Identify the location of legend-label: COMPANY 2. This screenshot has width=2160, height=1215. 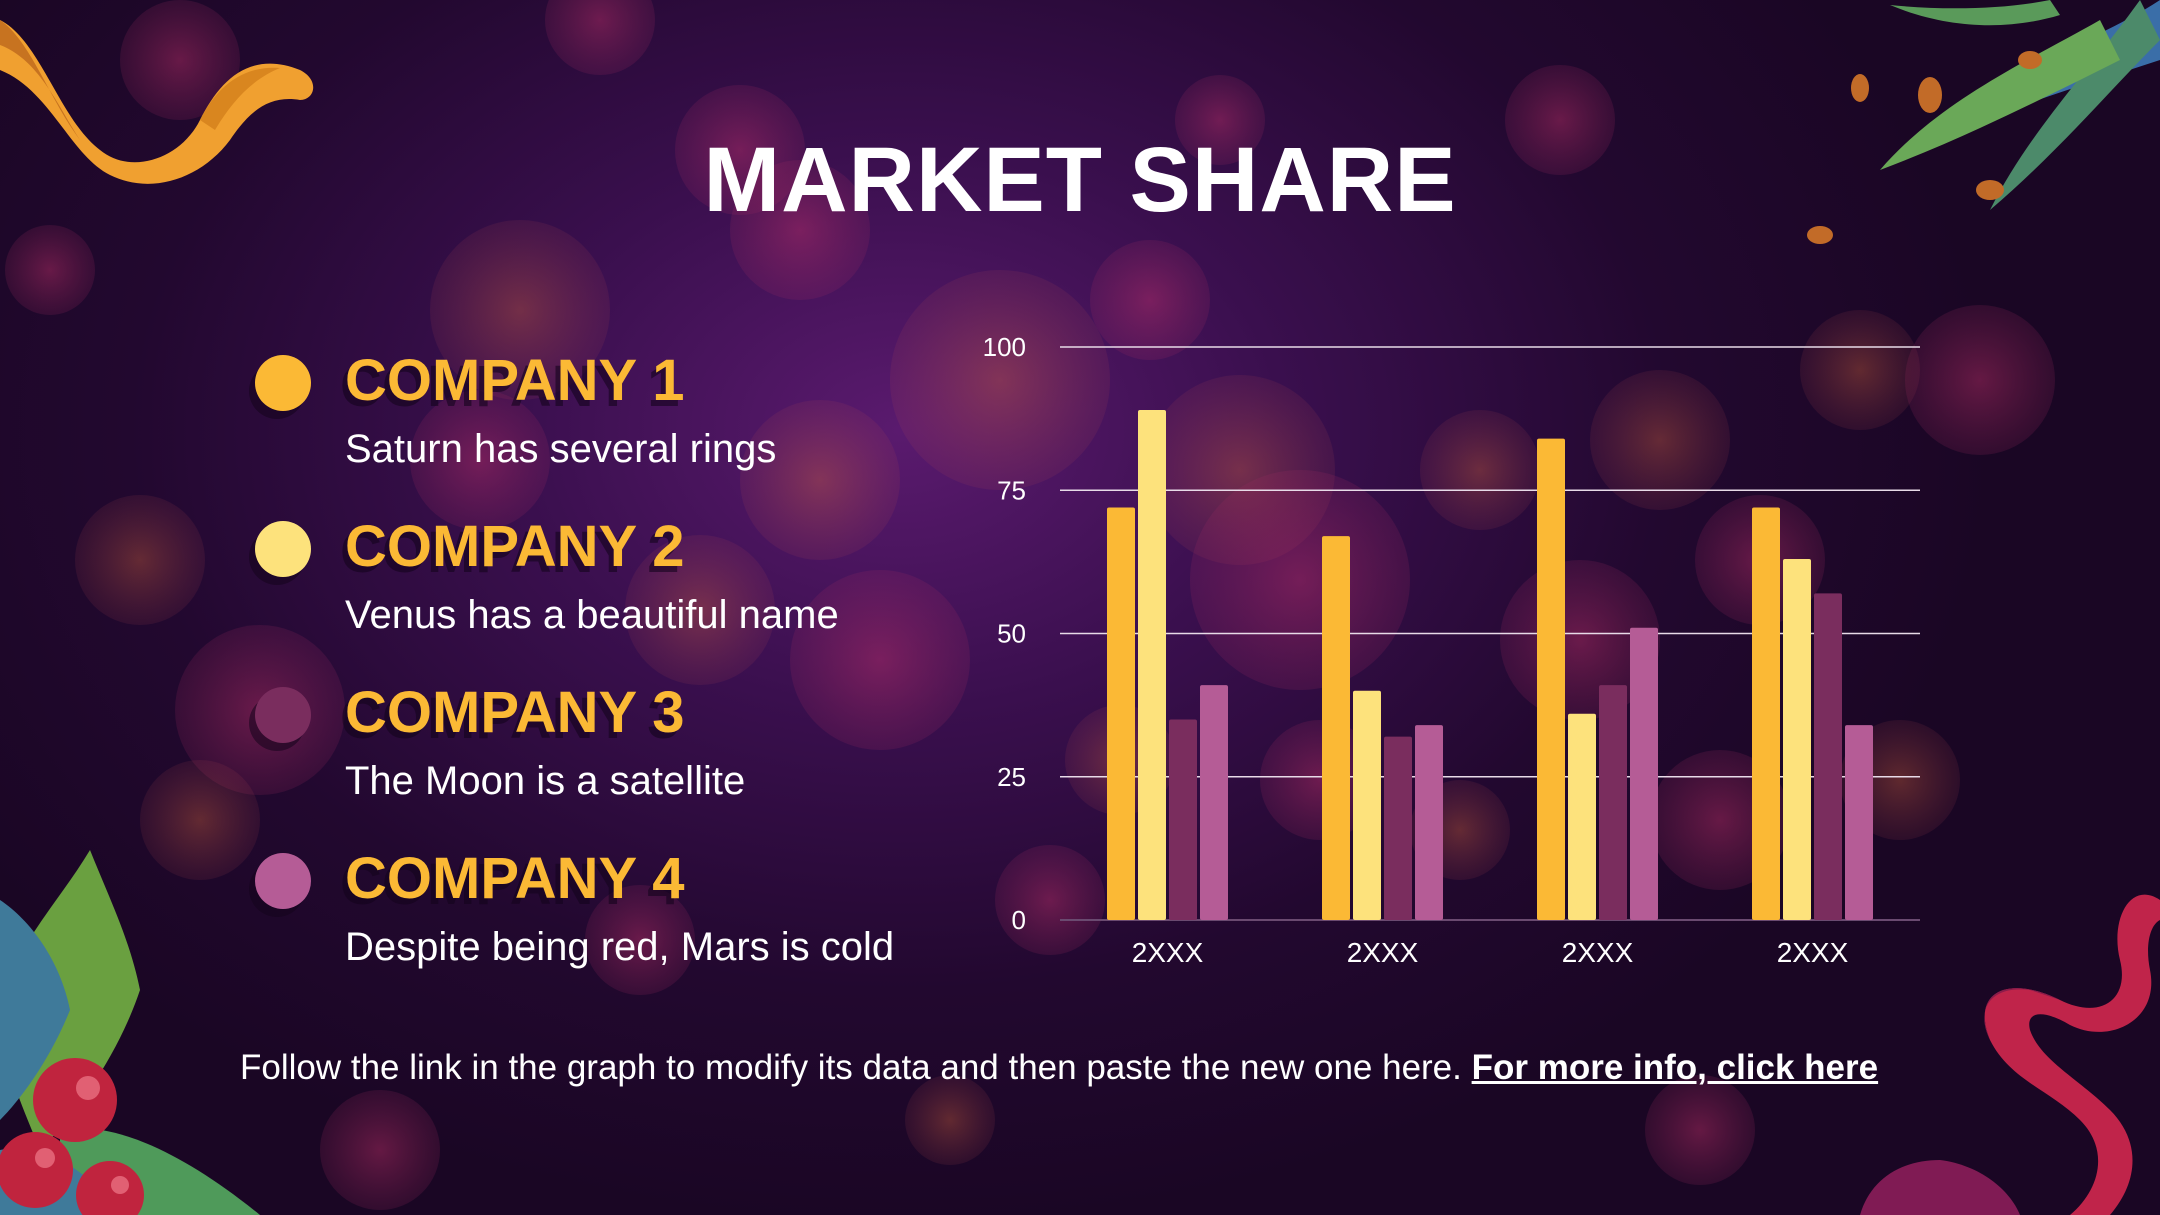
(515, 546).